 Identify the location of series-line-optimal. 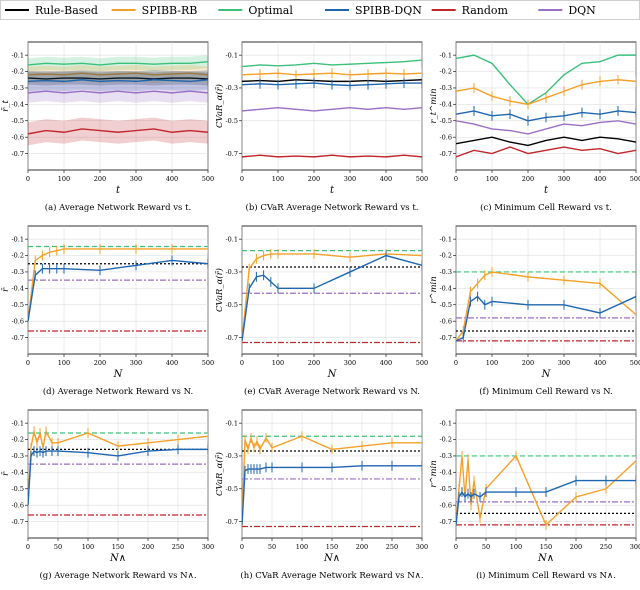
(332, 63).